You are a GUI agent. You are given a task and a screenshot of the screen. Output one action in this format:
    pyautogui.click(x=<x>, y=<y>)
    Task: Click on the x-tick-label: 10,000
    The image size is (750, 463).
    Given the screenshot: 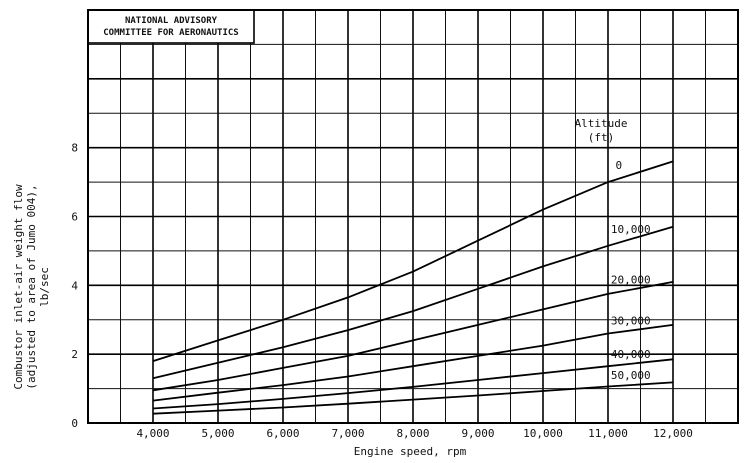 What is the action you would take?
    pyautogui.click(x=543, y=433)
    